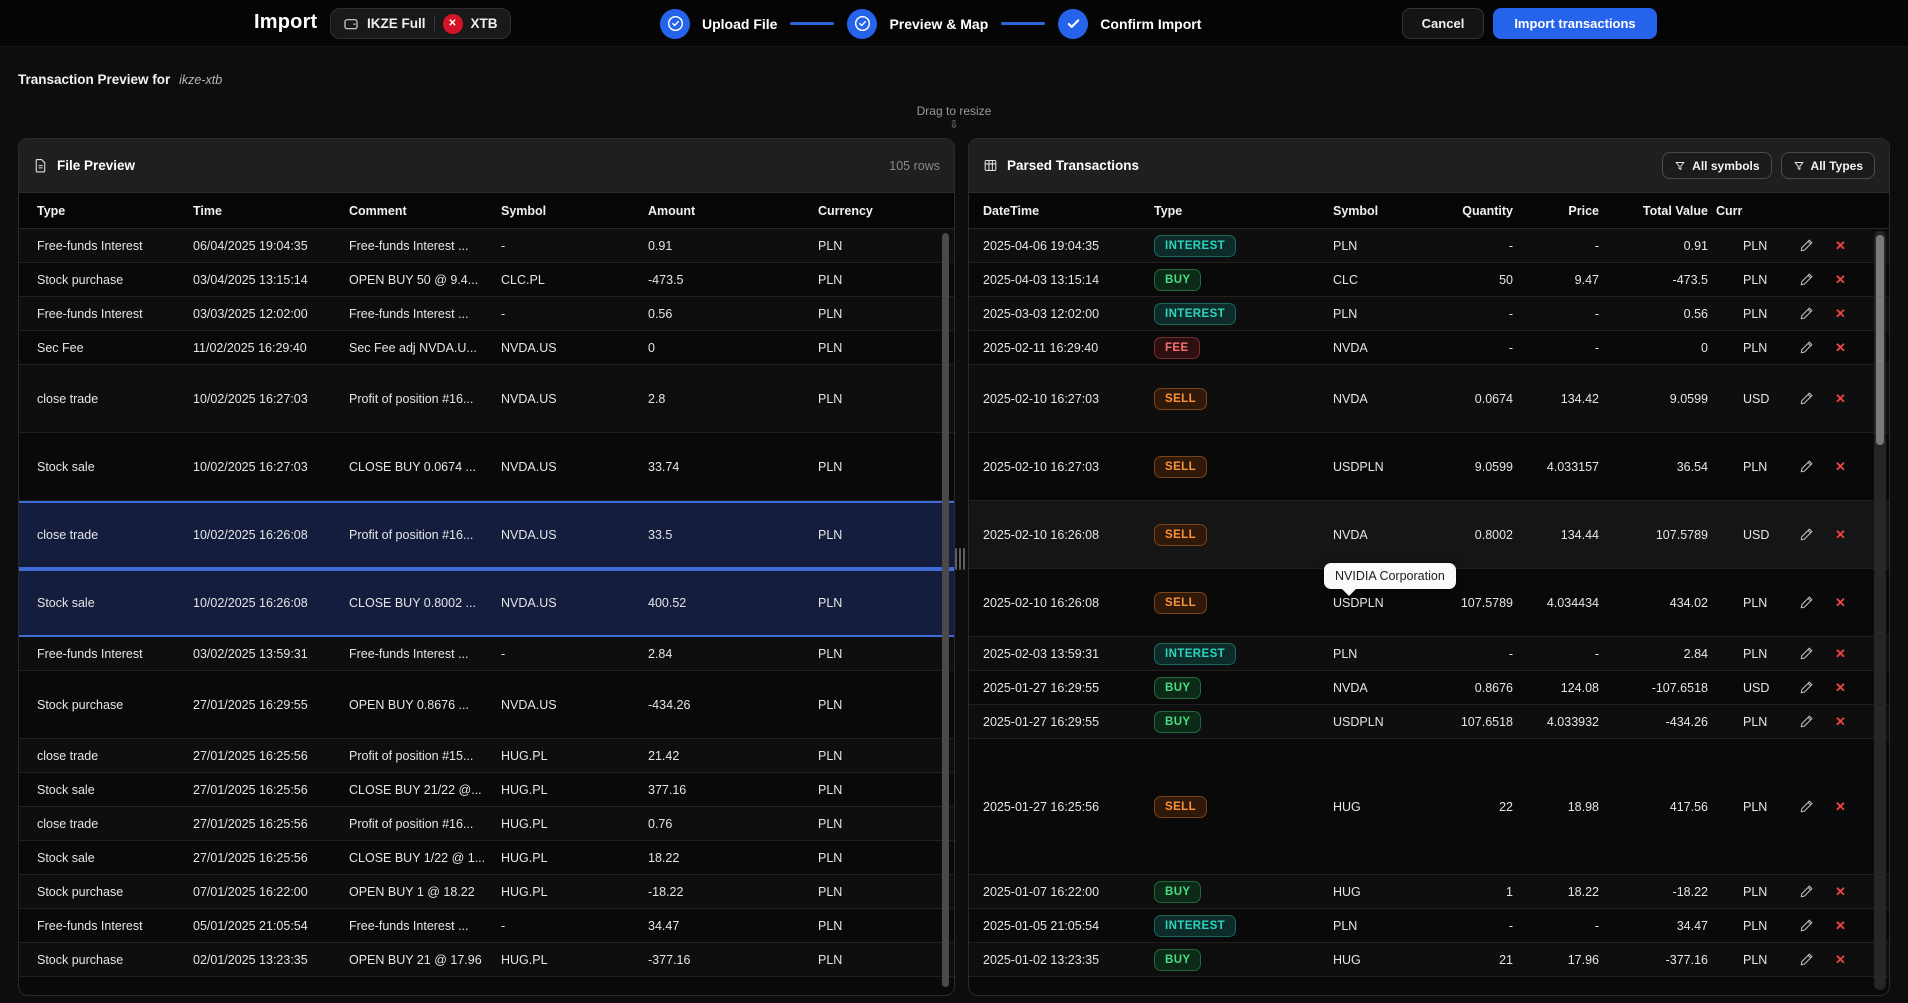 The image size is (1908, 1003). What do you see at coordinates (1579, 398) in the screenshot?
I see `cell-price: 134.42` at bounding box center [1579, 398].